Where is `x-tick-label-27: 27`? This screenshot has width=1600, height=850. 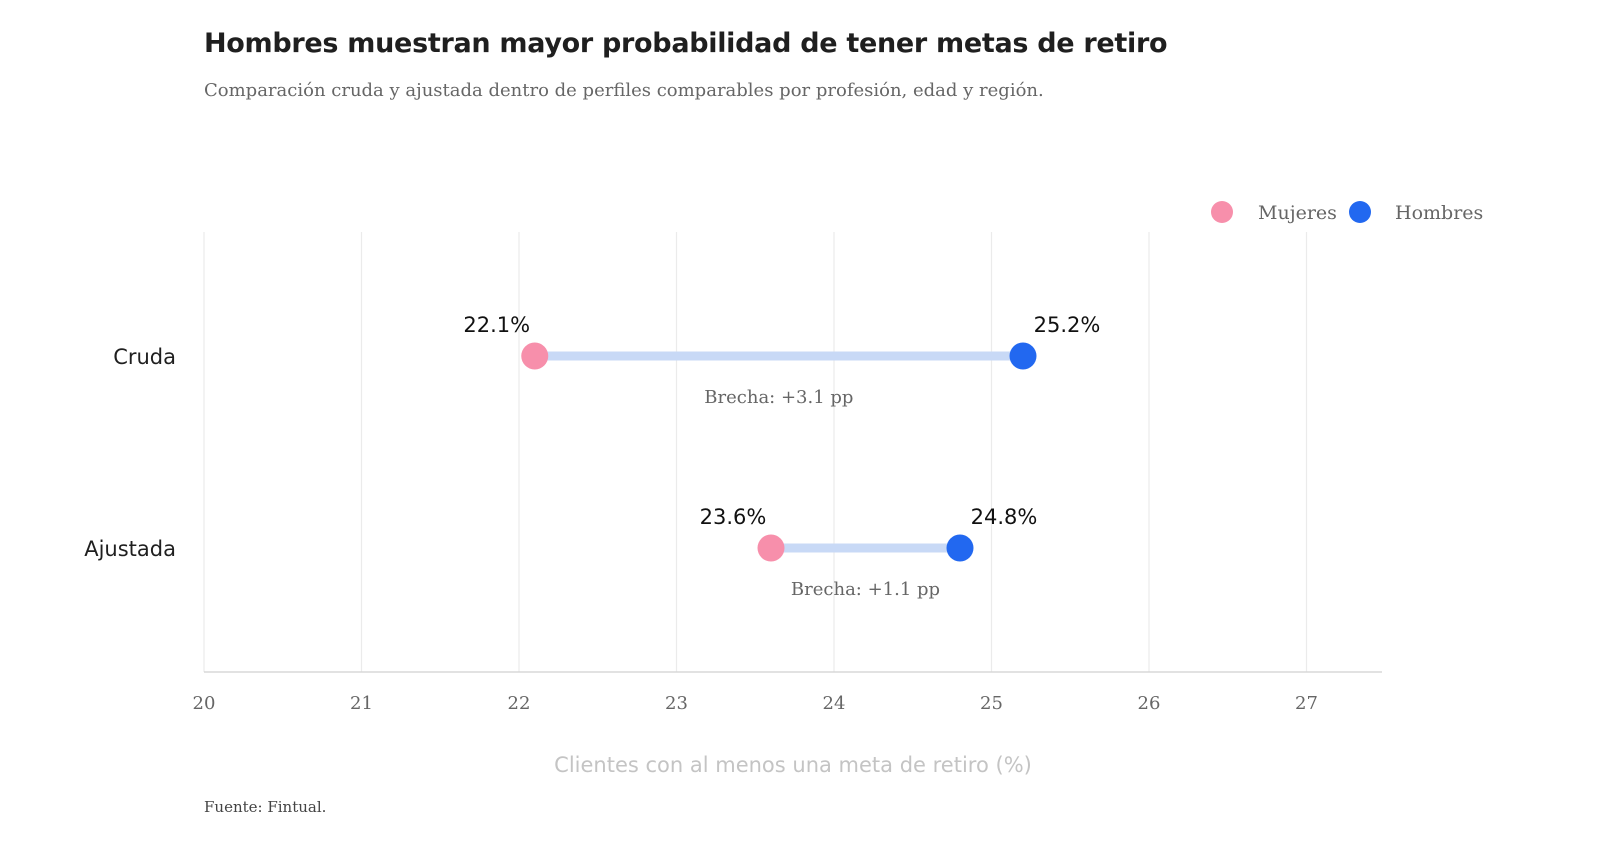
x-tick-label-27: 27 is located at coordinates (1306, 703).